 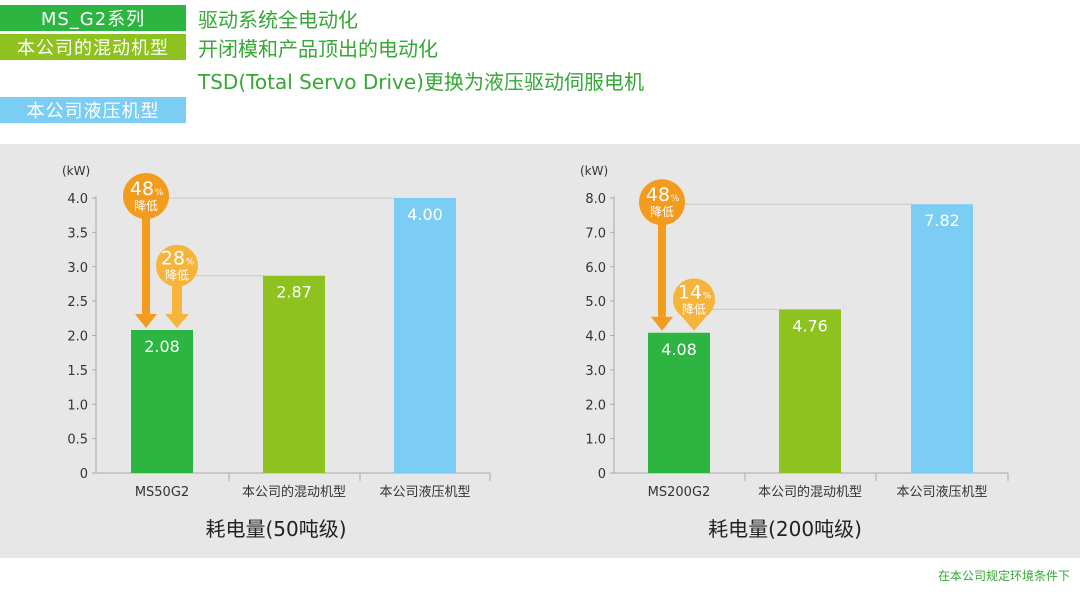 I want to click on c0-category-label-1: 本公司的混动机型, so click(x=294, y=492).